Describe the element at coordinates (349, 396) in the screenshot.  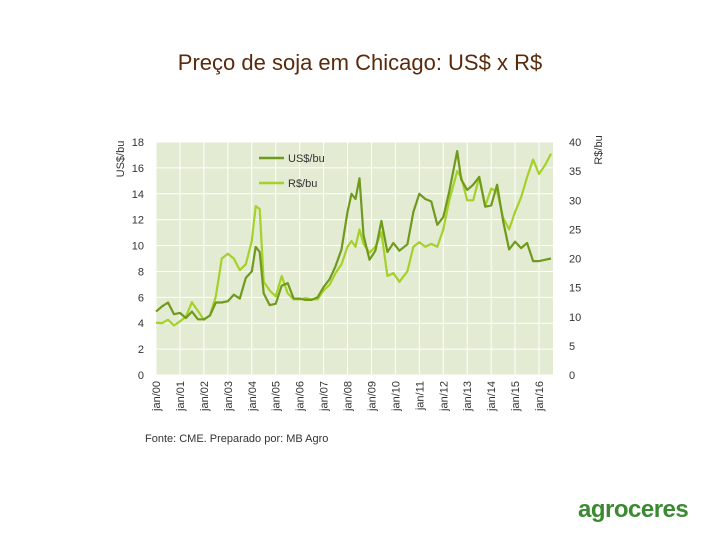
I see `x-tick-label: jan/08` at that location.